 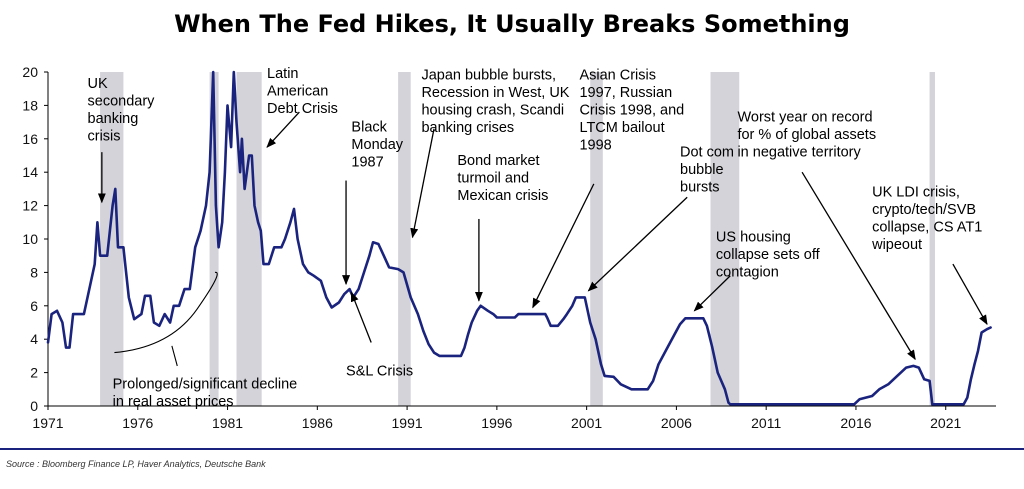 I want to click on annotation-line: Black, so click(x=369, y=127).